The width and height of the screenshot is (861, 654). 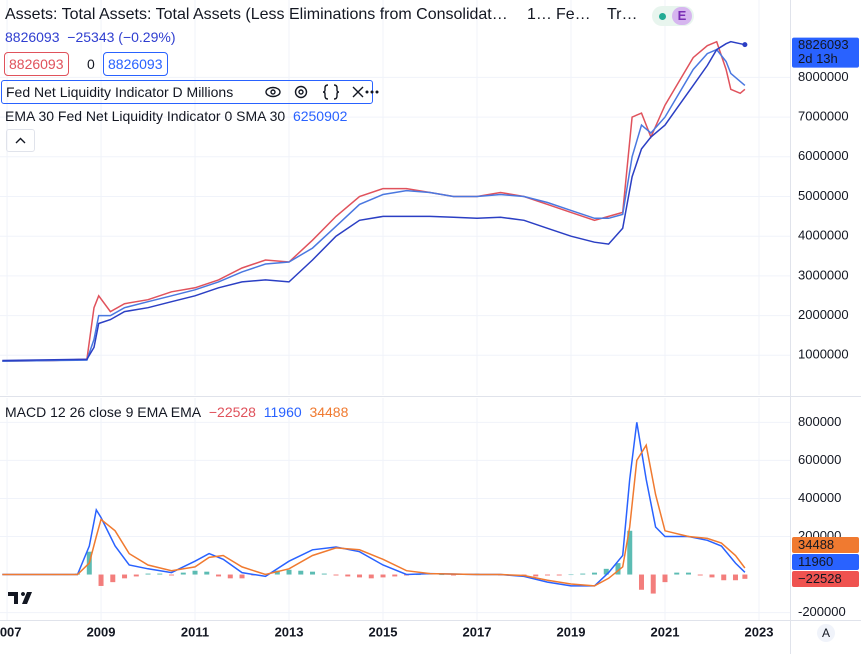 What do you see at coordinates (759, 631) in the screenshot?
I see `x-tick-label: 2023` at bounding box center [759, 631].